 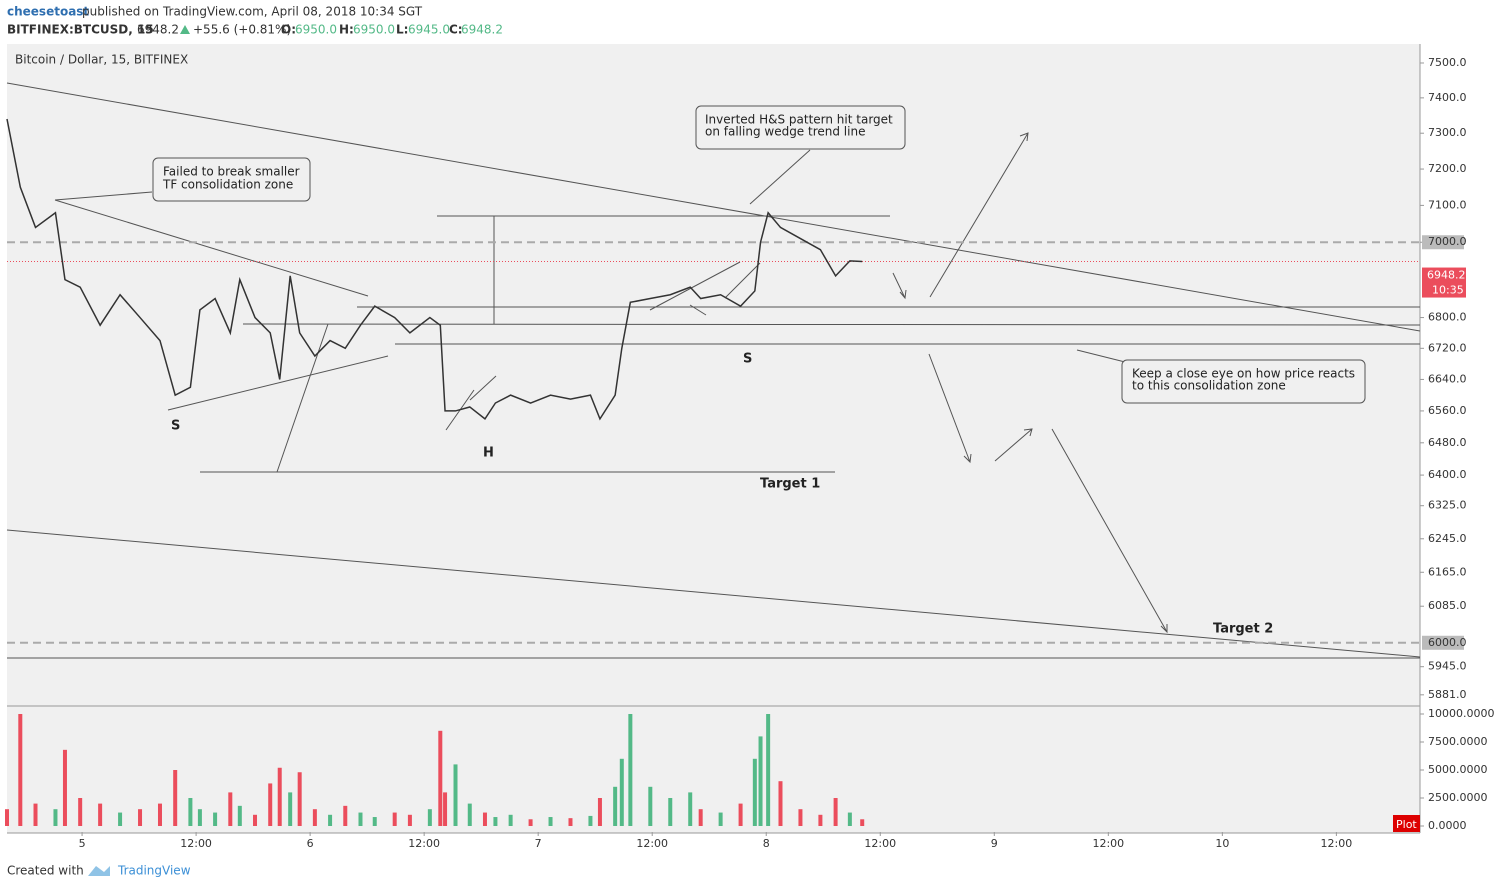 I want to click on y-tick-label: 6720.0, so click(x=1447, y=347).